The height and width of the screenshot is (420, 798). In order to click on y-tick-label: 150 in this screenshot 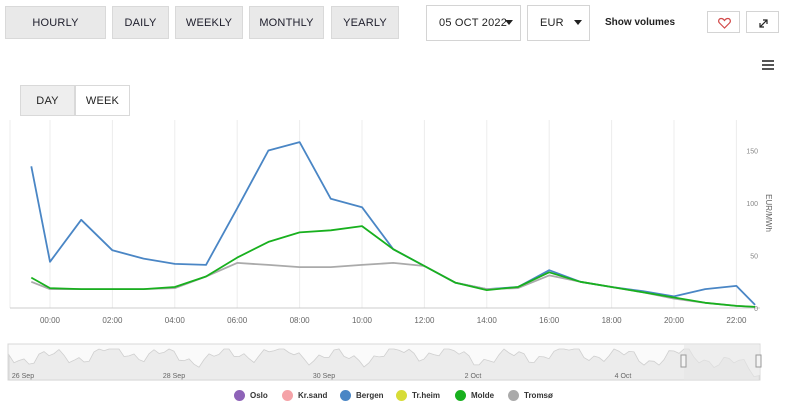, I will do `click(752, 152)`.